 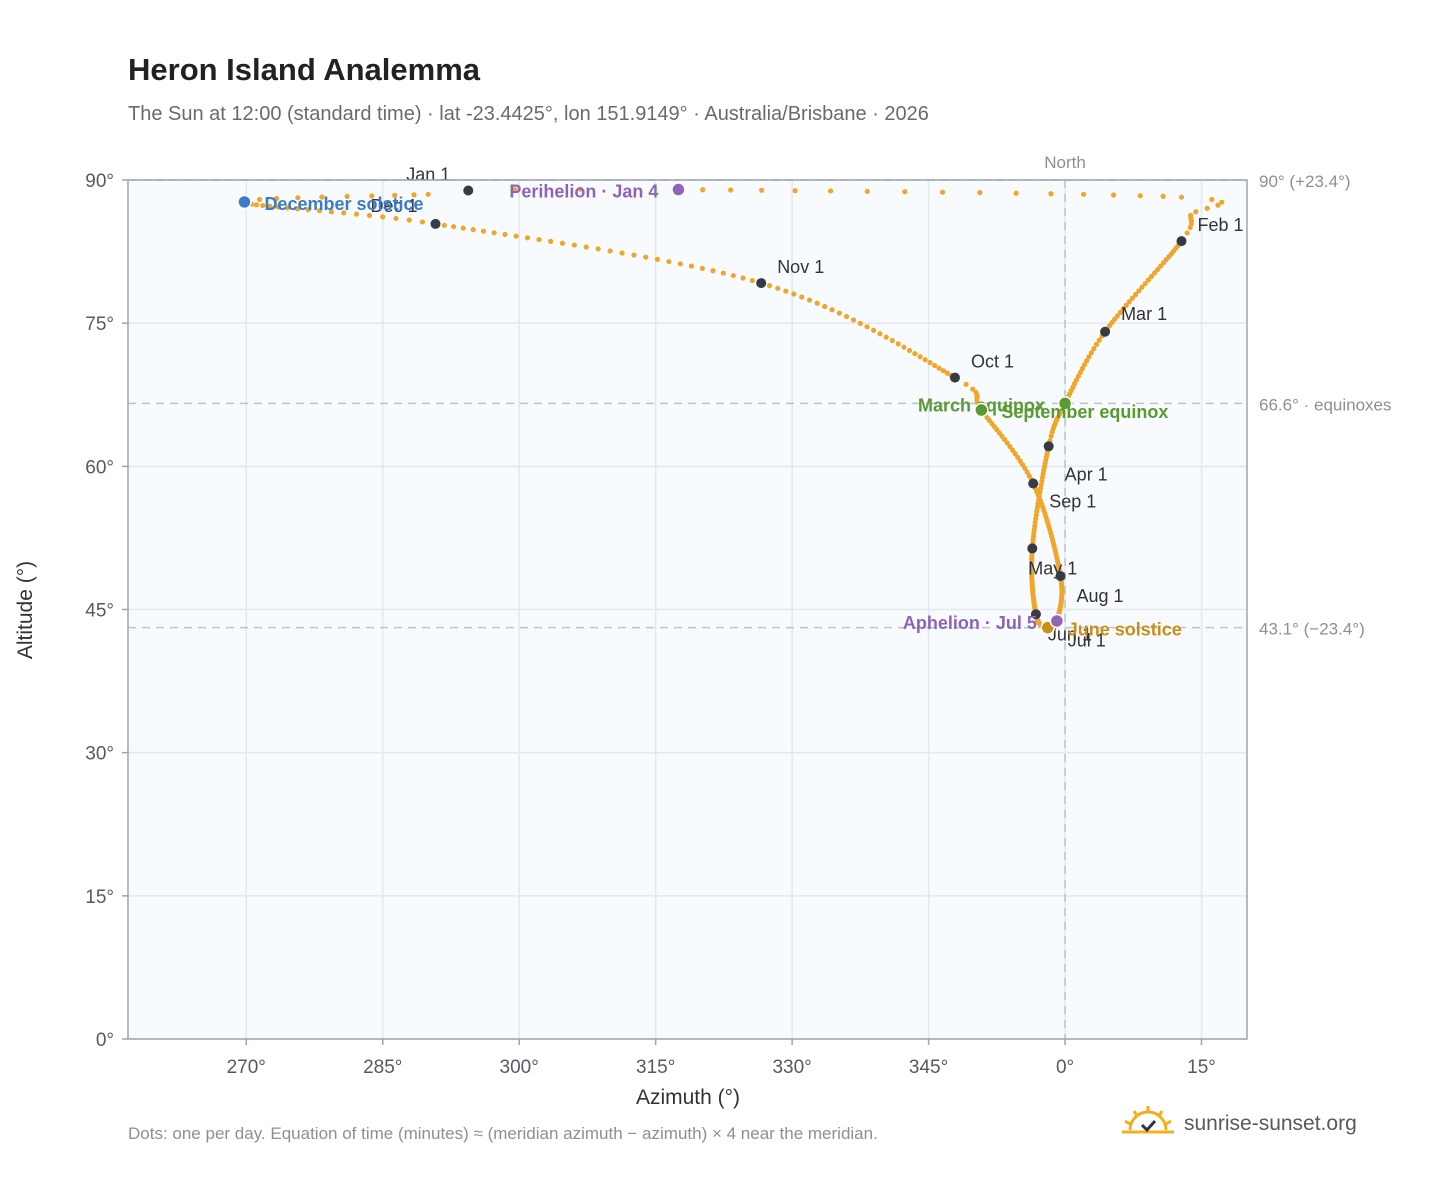 What do you see at coordinates (800, 267) in the screenshot?
I see `month-marker-label: Nov 1` at bounding box center [800, 267].